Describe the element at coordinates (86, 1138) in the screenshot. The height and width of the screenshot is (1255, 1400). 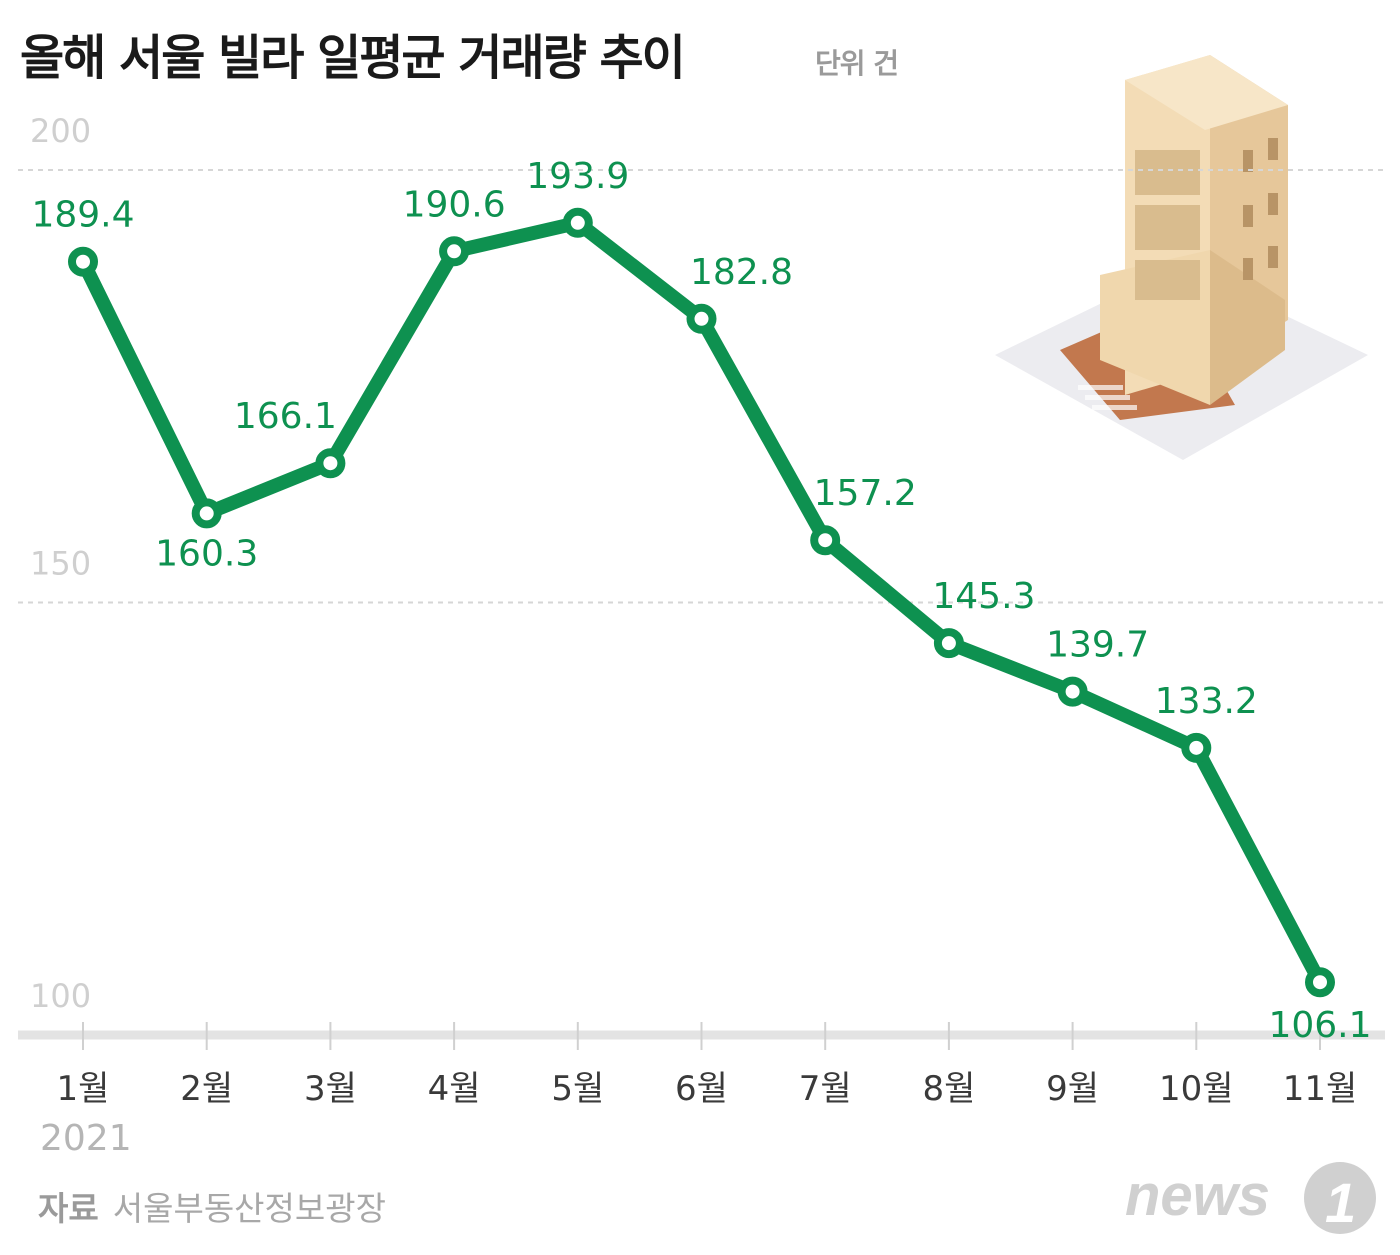
I see `year-label: 2021` at that location.